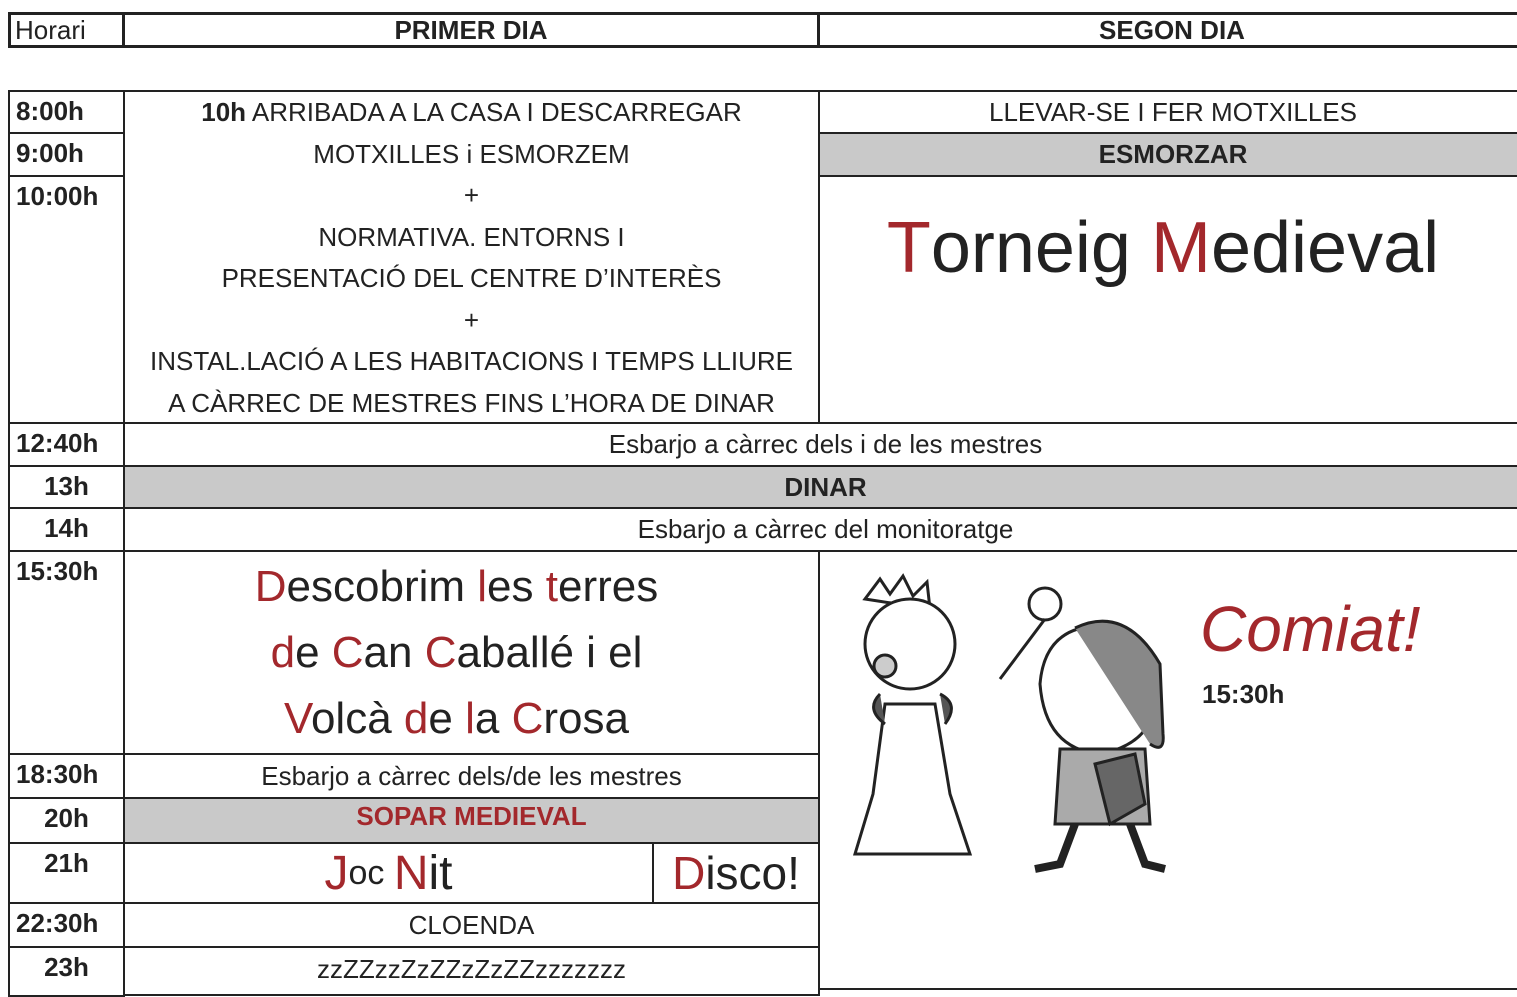 This screenshot has height=997, width=1517. Describe the element at coordinates (357, 718) in the screenshot. I see `text: olcà` at that location.